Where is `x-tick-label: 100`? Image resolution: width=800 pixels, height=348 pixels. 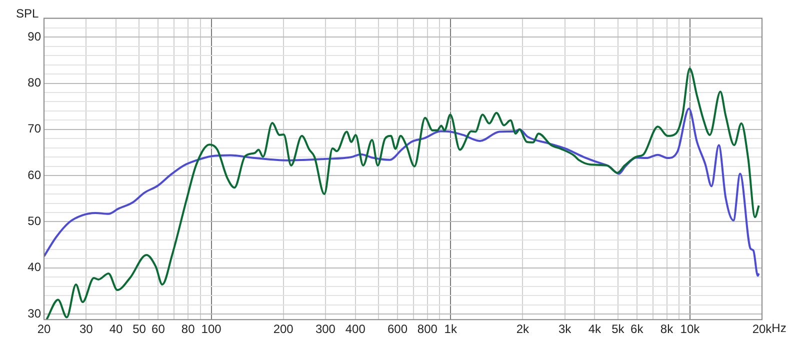
x-tick-label: 100 is located at coordinates (211, 329).